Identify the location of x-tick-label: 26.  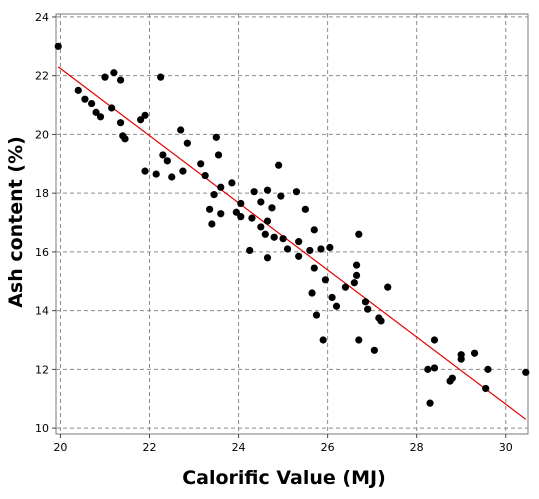
(328, 447).